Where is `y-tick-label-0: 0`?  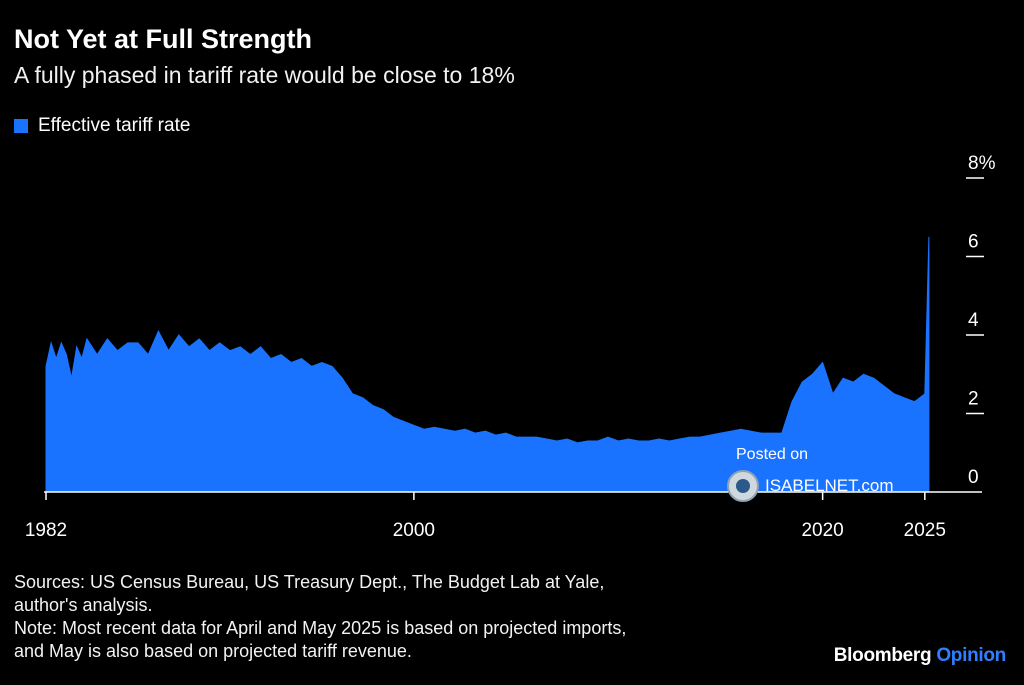
y-tick-label-0: 0 is located at coordinates (973, 477).